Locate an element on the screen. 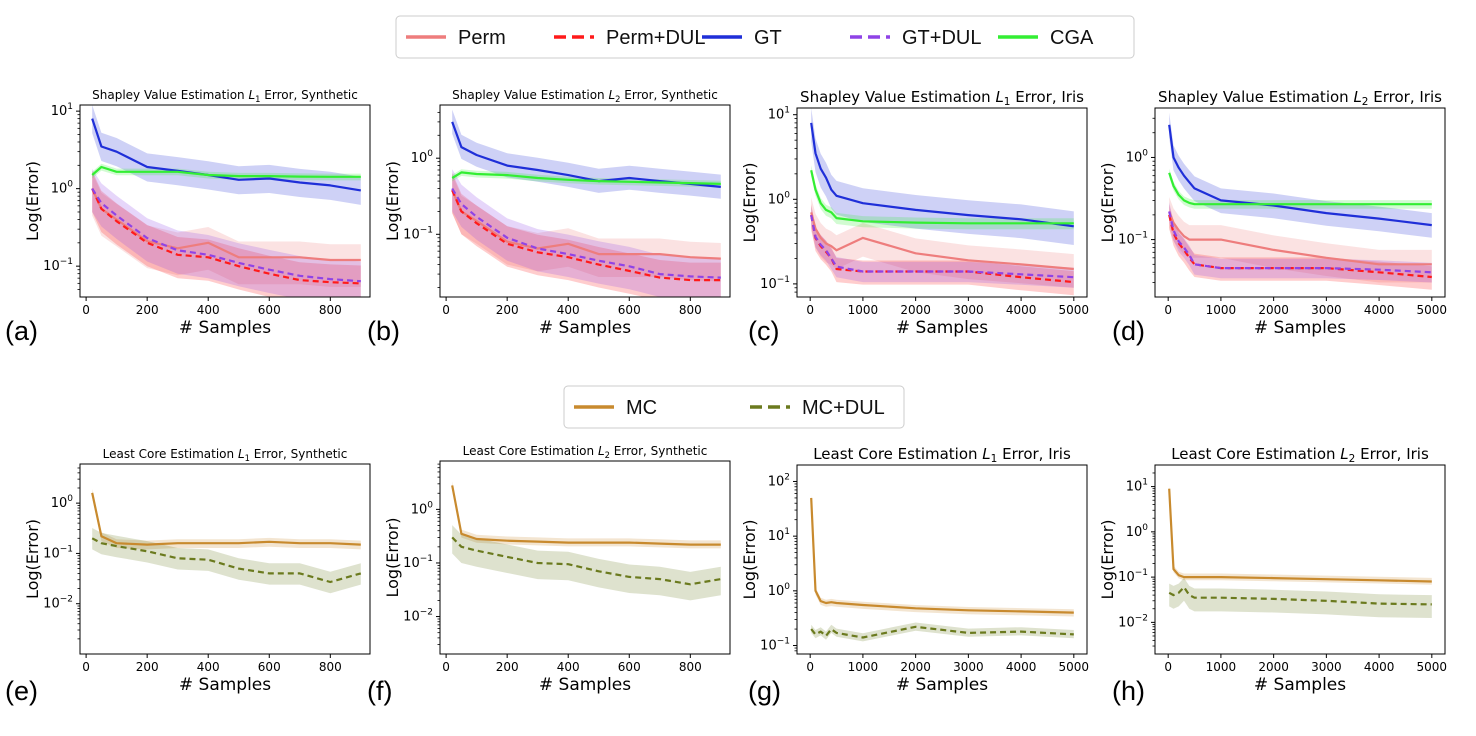  y-axis-label-c: Log(Error) is located at coordinates (749, 202).